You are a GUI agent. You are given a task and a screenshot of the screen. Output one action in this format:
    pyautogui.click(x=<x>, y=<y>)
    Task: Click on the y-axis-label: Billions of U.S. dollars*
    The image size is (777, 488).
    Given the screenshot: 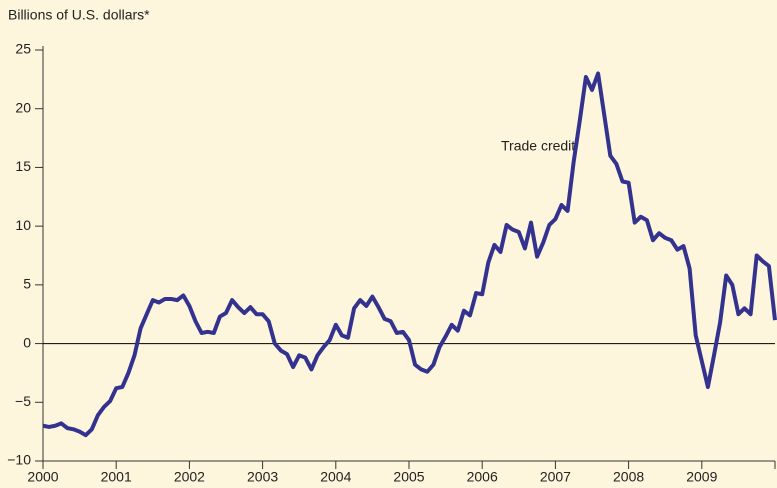 What is the action you would take?
    pyautogui.click(x=79, y=15)
    